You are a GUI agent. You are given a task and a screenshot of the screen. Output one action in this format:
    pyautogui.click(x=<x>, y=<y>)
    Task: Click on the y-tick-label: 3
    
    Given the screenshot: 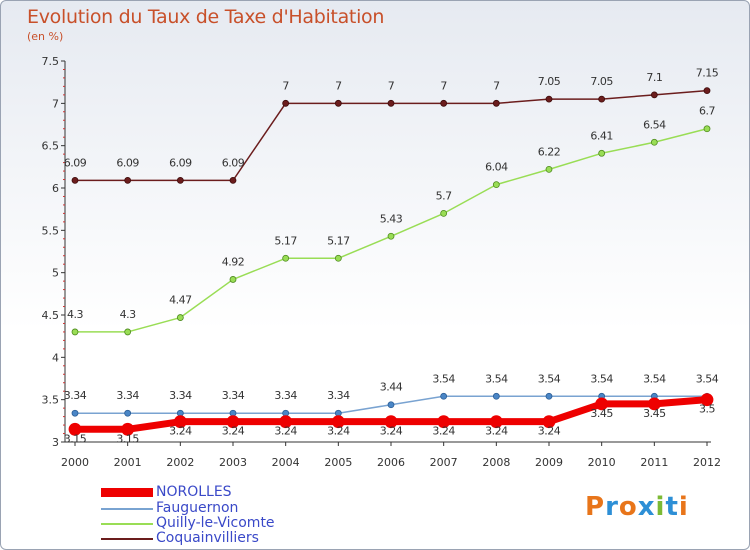 What is the action you would take?
    pyautogui.click(x=55, y=442)
    